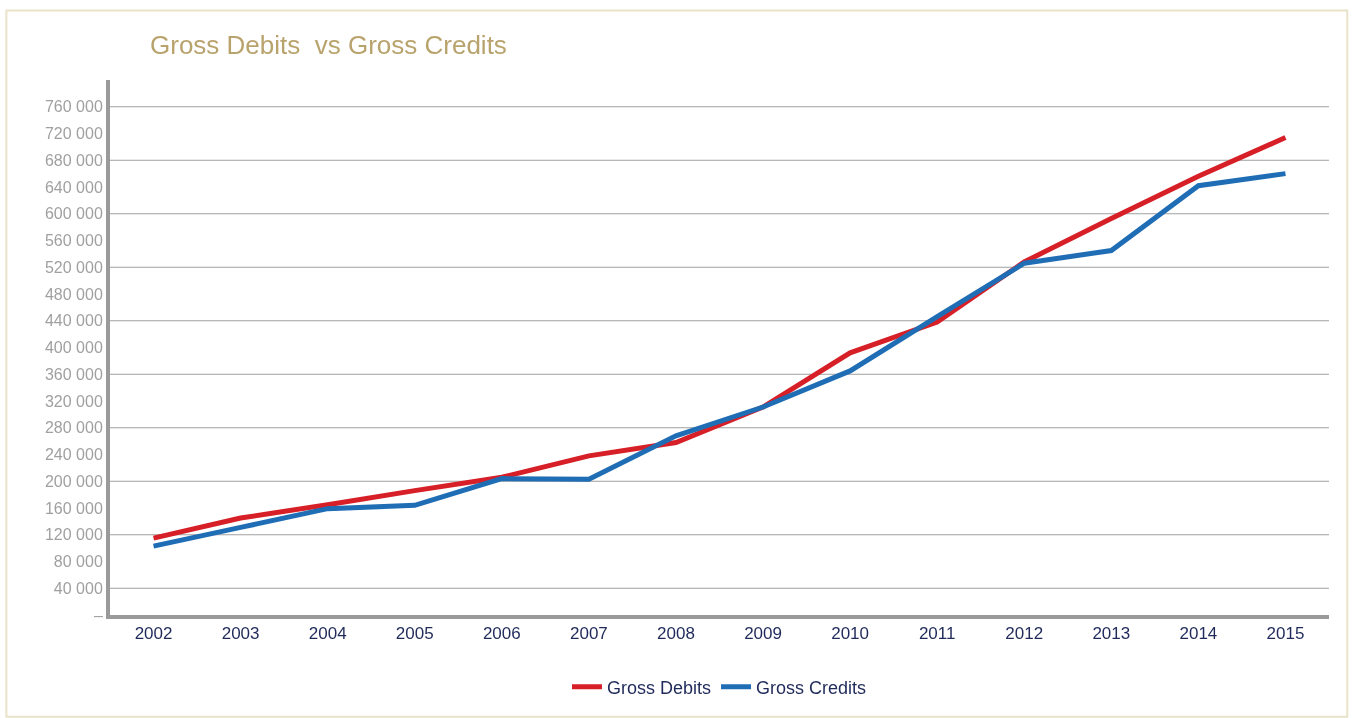  Describe the element at coordinates (73, 214) in the screenshot. I see `y-tick-label: 600 000` at that location.